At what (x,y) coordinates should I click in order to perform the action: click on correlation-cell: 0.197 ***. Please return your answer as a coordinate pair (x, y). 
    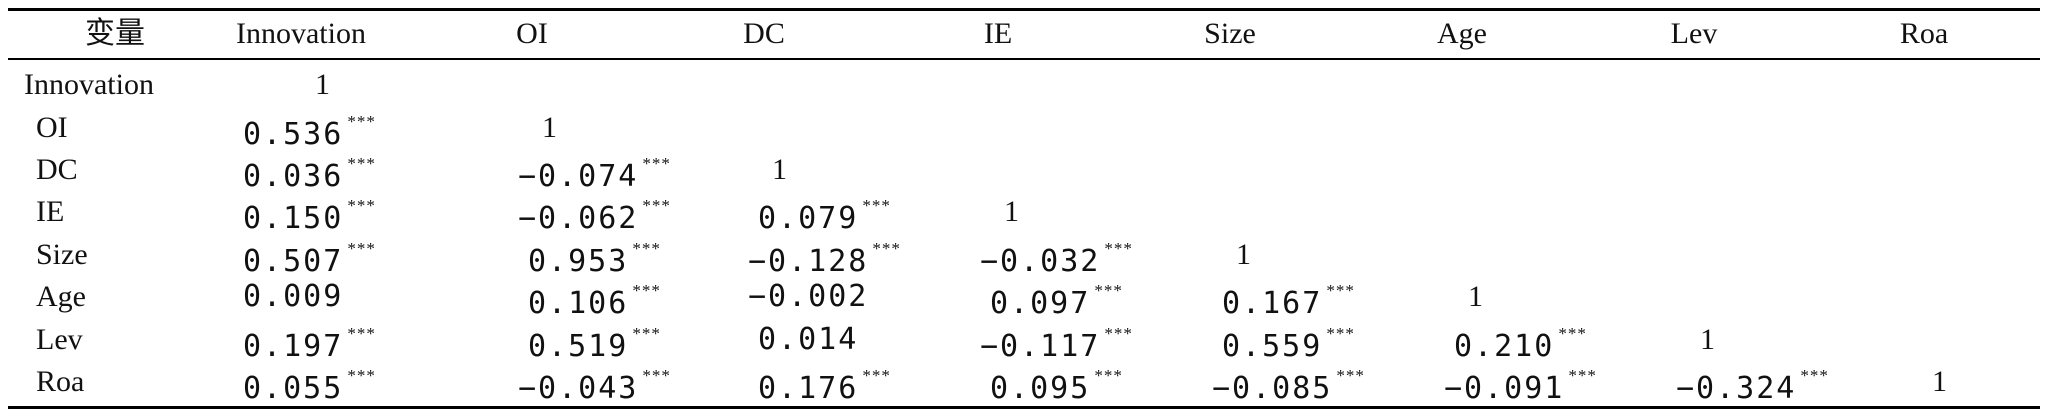
    Looking at the image, I should click on (309, 342).